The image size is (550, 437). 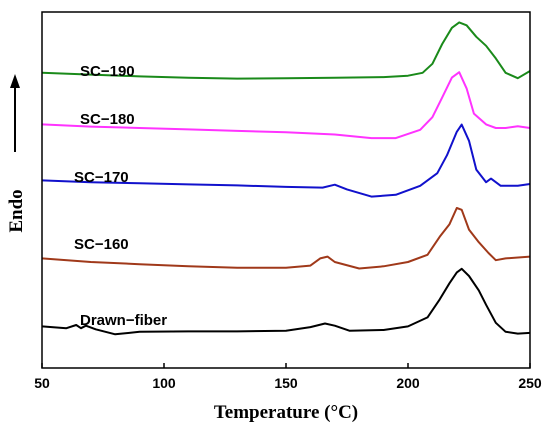 I want to click on x-tick-label: 100, so click(x=164, y=383).